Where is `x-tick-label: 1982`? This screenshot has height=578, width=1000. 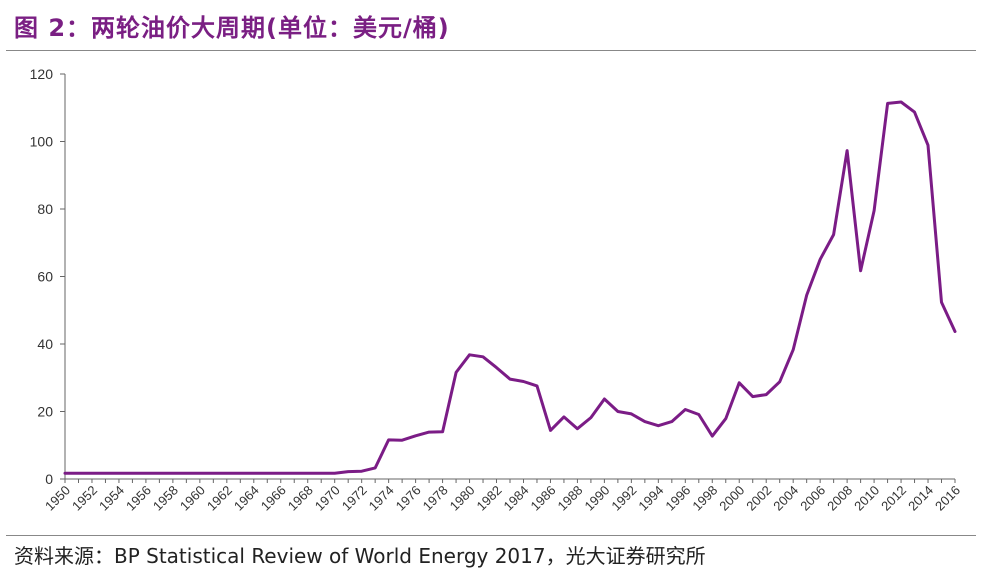 x-tick-label: 1982 is located at coordinates (489, 498).